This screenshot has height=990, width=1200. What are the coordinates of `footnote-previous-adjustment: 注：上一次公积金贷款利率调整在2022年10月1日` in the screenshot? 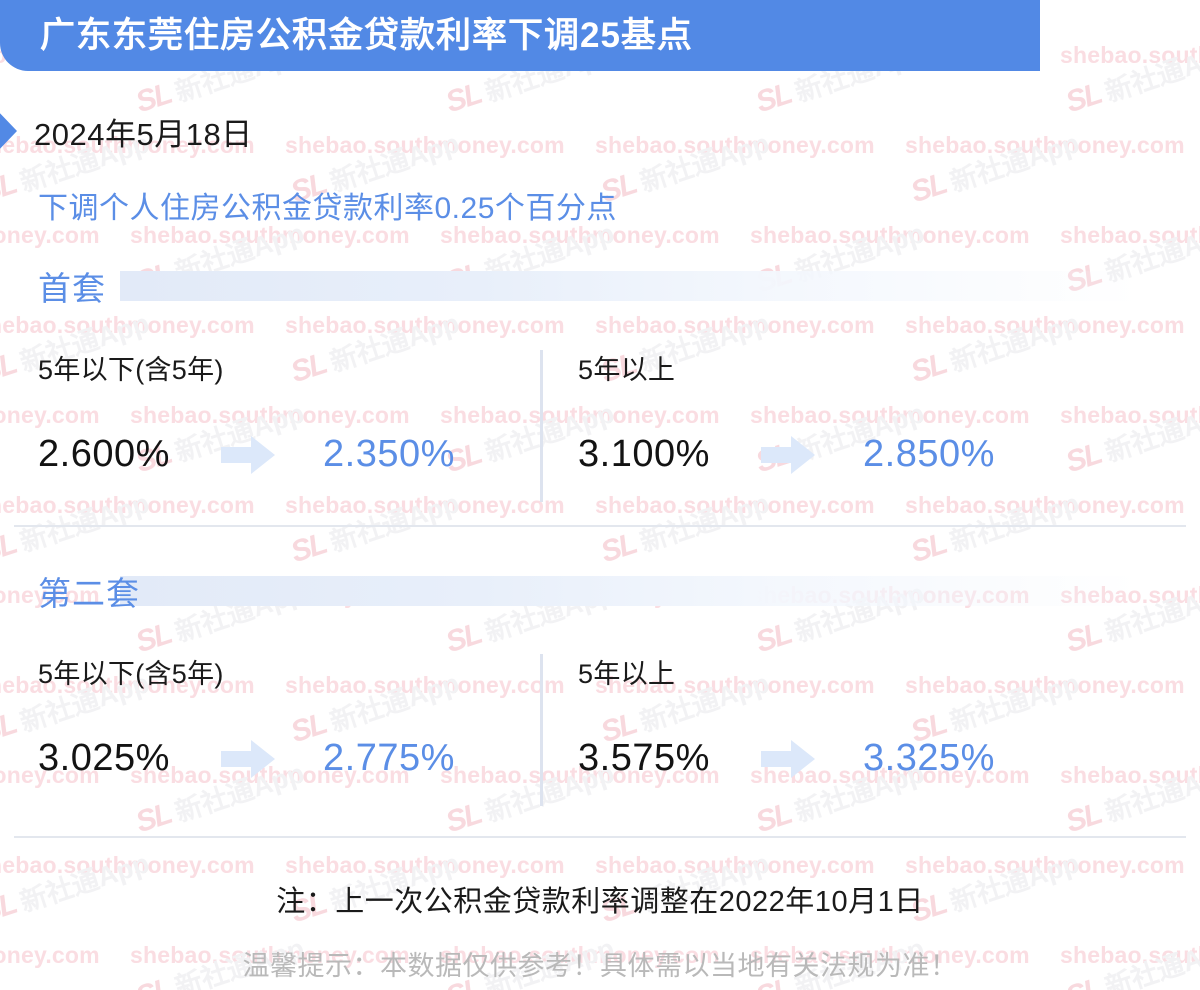 It's located at (600, 902).